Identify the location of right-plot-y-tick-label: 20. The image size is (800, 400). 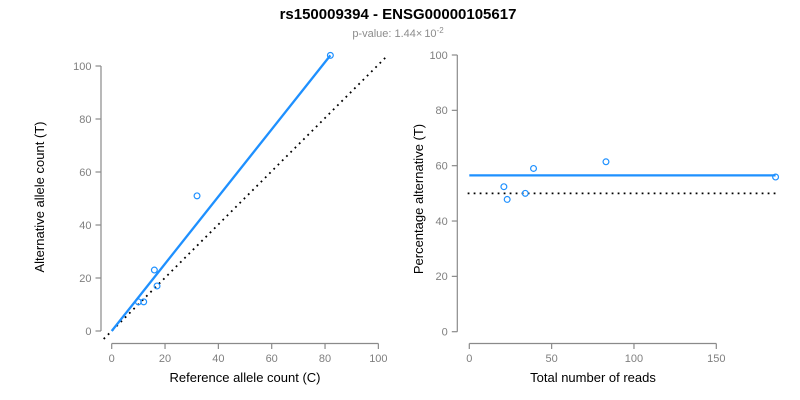
(442, 277).